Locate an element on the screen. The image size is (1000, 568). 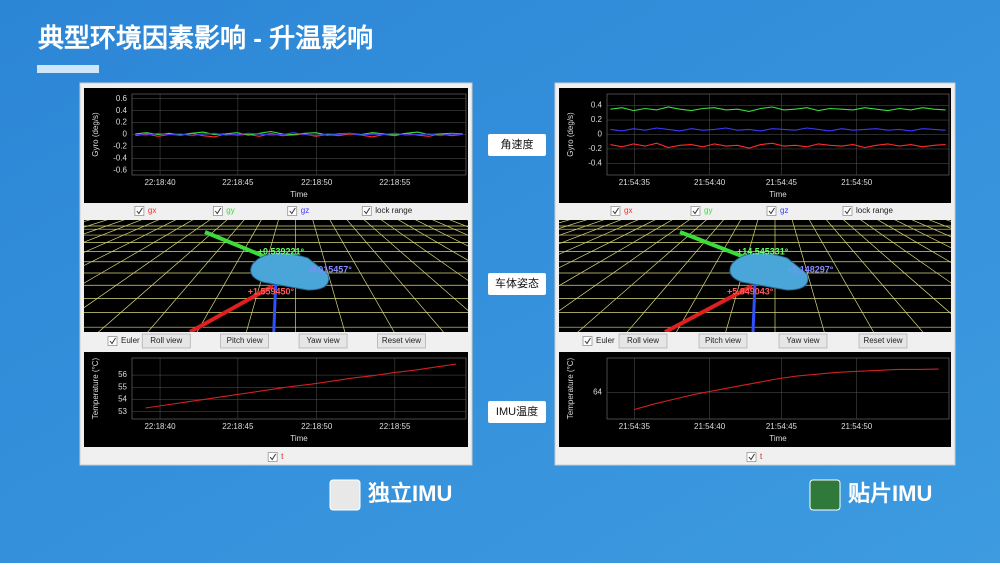
y-tick-label: 54 is located at coordinates (122, 399).